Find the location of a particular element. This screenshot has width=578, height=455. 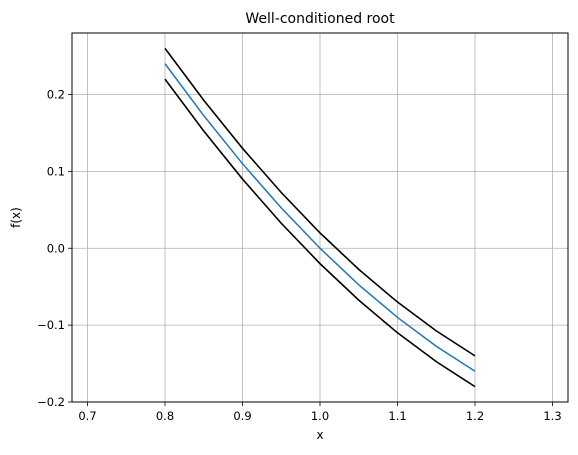

x-tick-label: 1.0 is located at coordinates (320, 416).